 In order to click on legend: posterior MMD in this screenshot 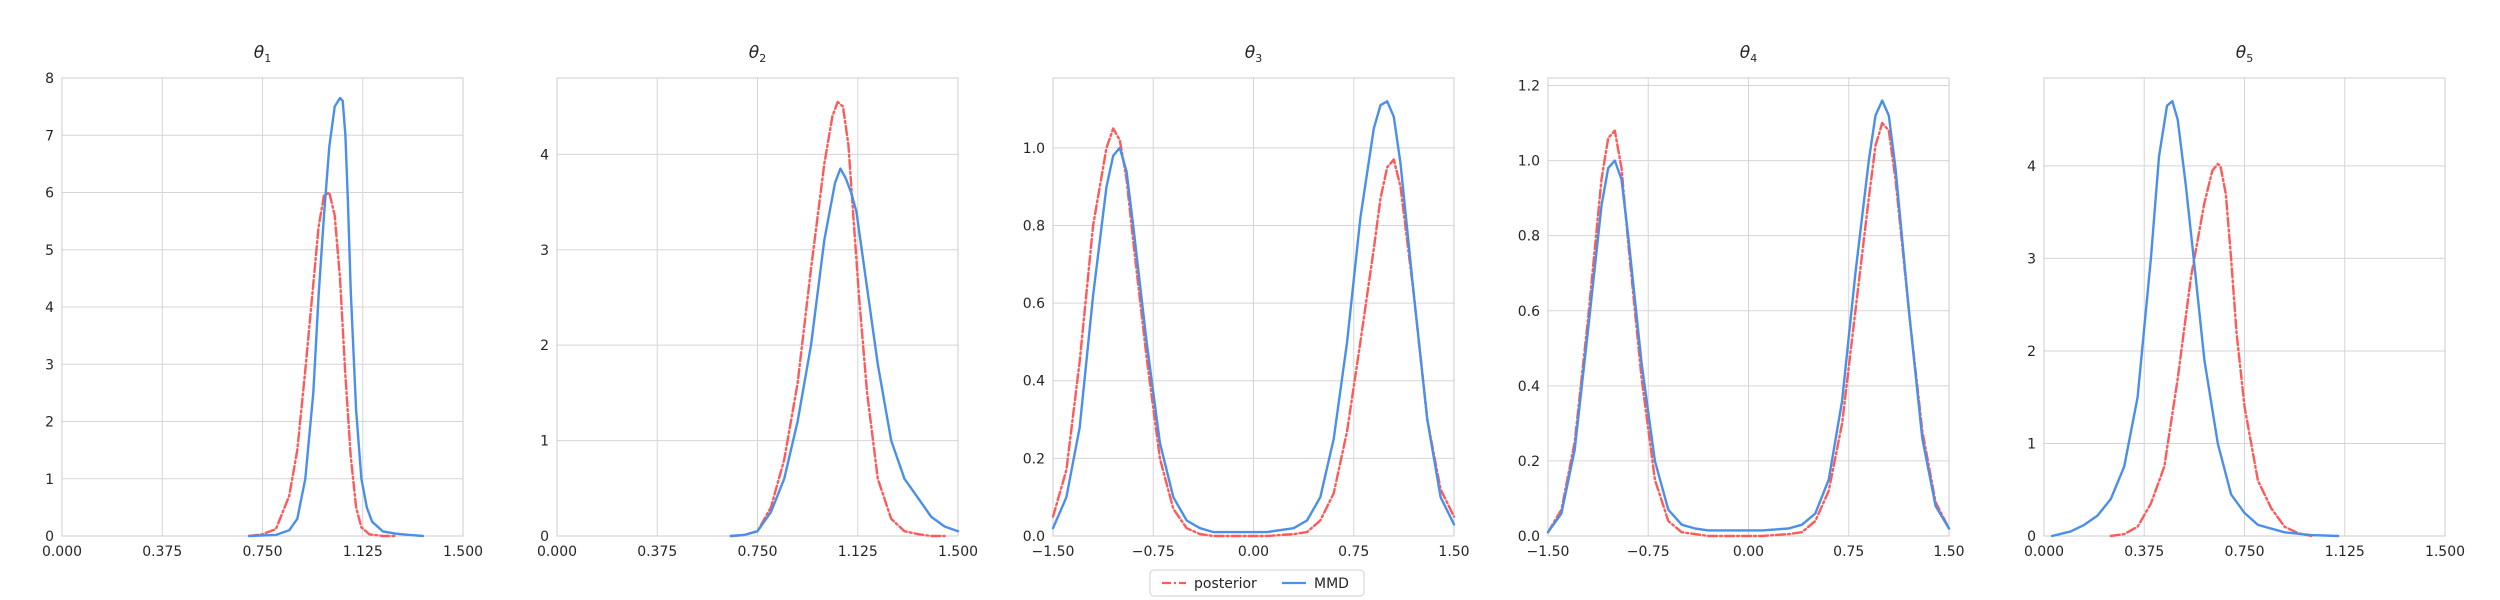, I will do `click(1257, 583)`.